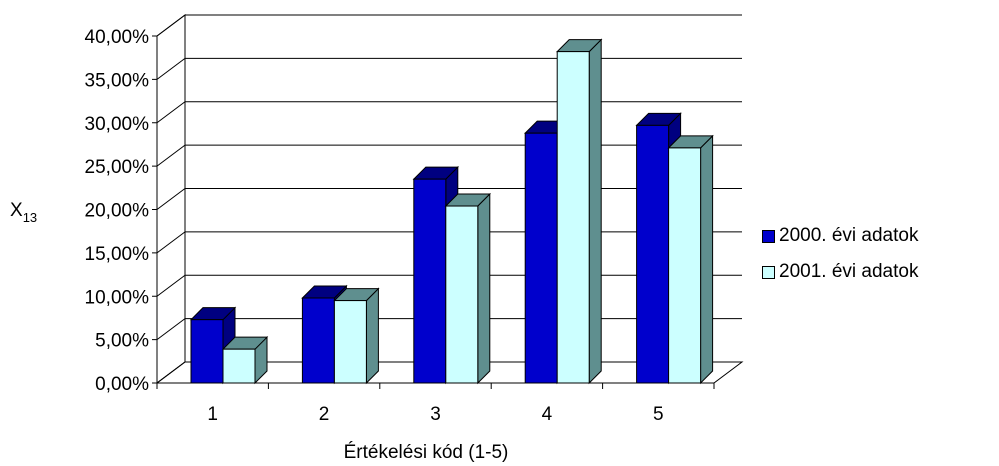 This screenshot has width=999, height=466. Describe the element at coordinates (324, 414) in the screenshot. I see `x-tick-label: 2` at that location.